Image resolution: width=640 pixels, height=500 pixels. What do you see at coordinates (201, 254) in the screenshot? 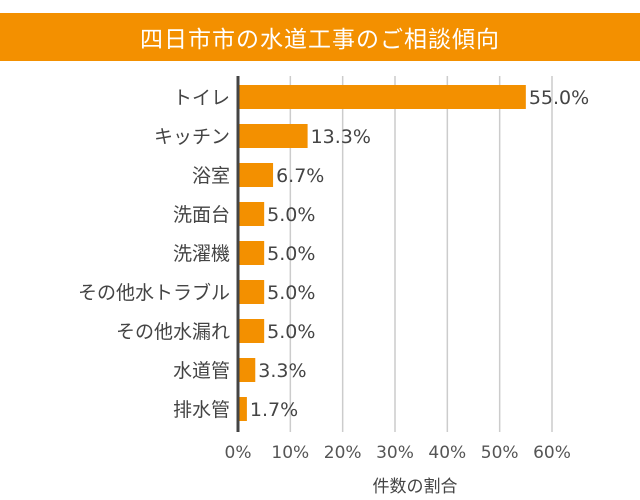
I see `category-label: 洗濯機` at bounding box center [201, 254].